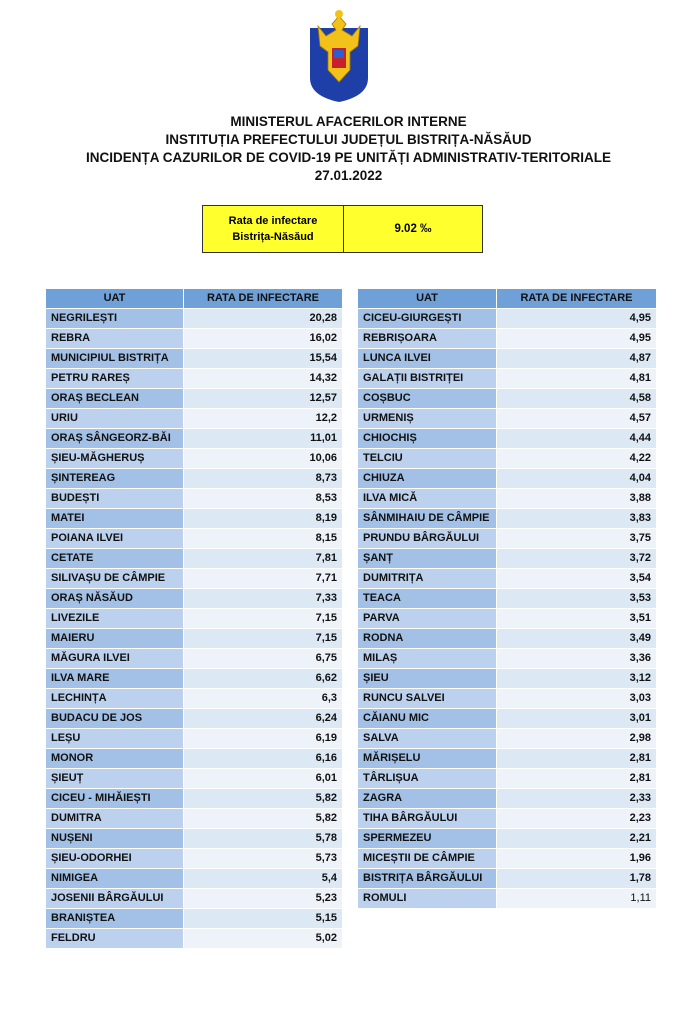  Describe the element at coordinates (507, 718) in the screenshot. I see `table-row: CĂIANU MIC 3,01` at that location.